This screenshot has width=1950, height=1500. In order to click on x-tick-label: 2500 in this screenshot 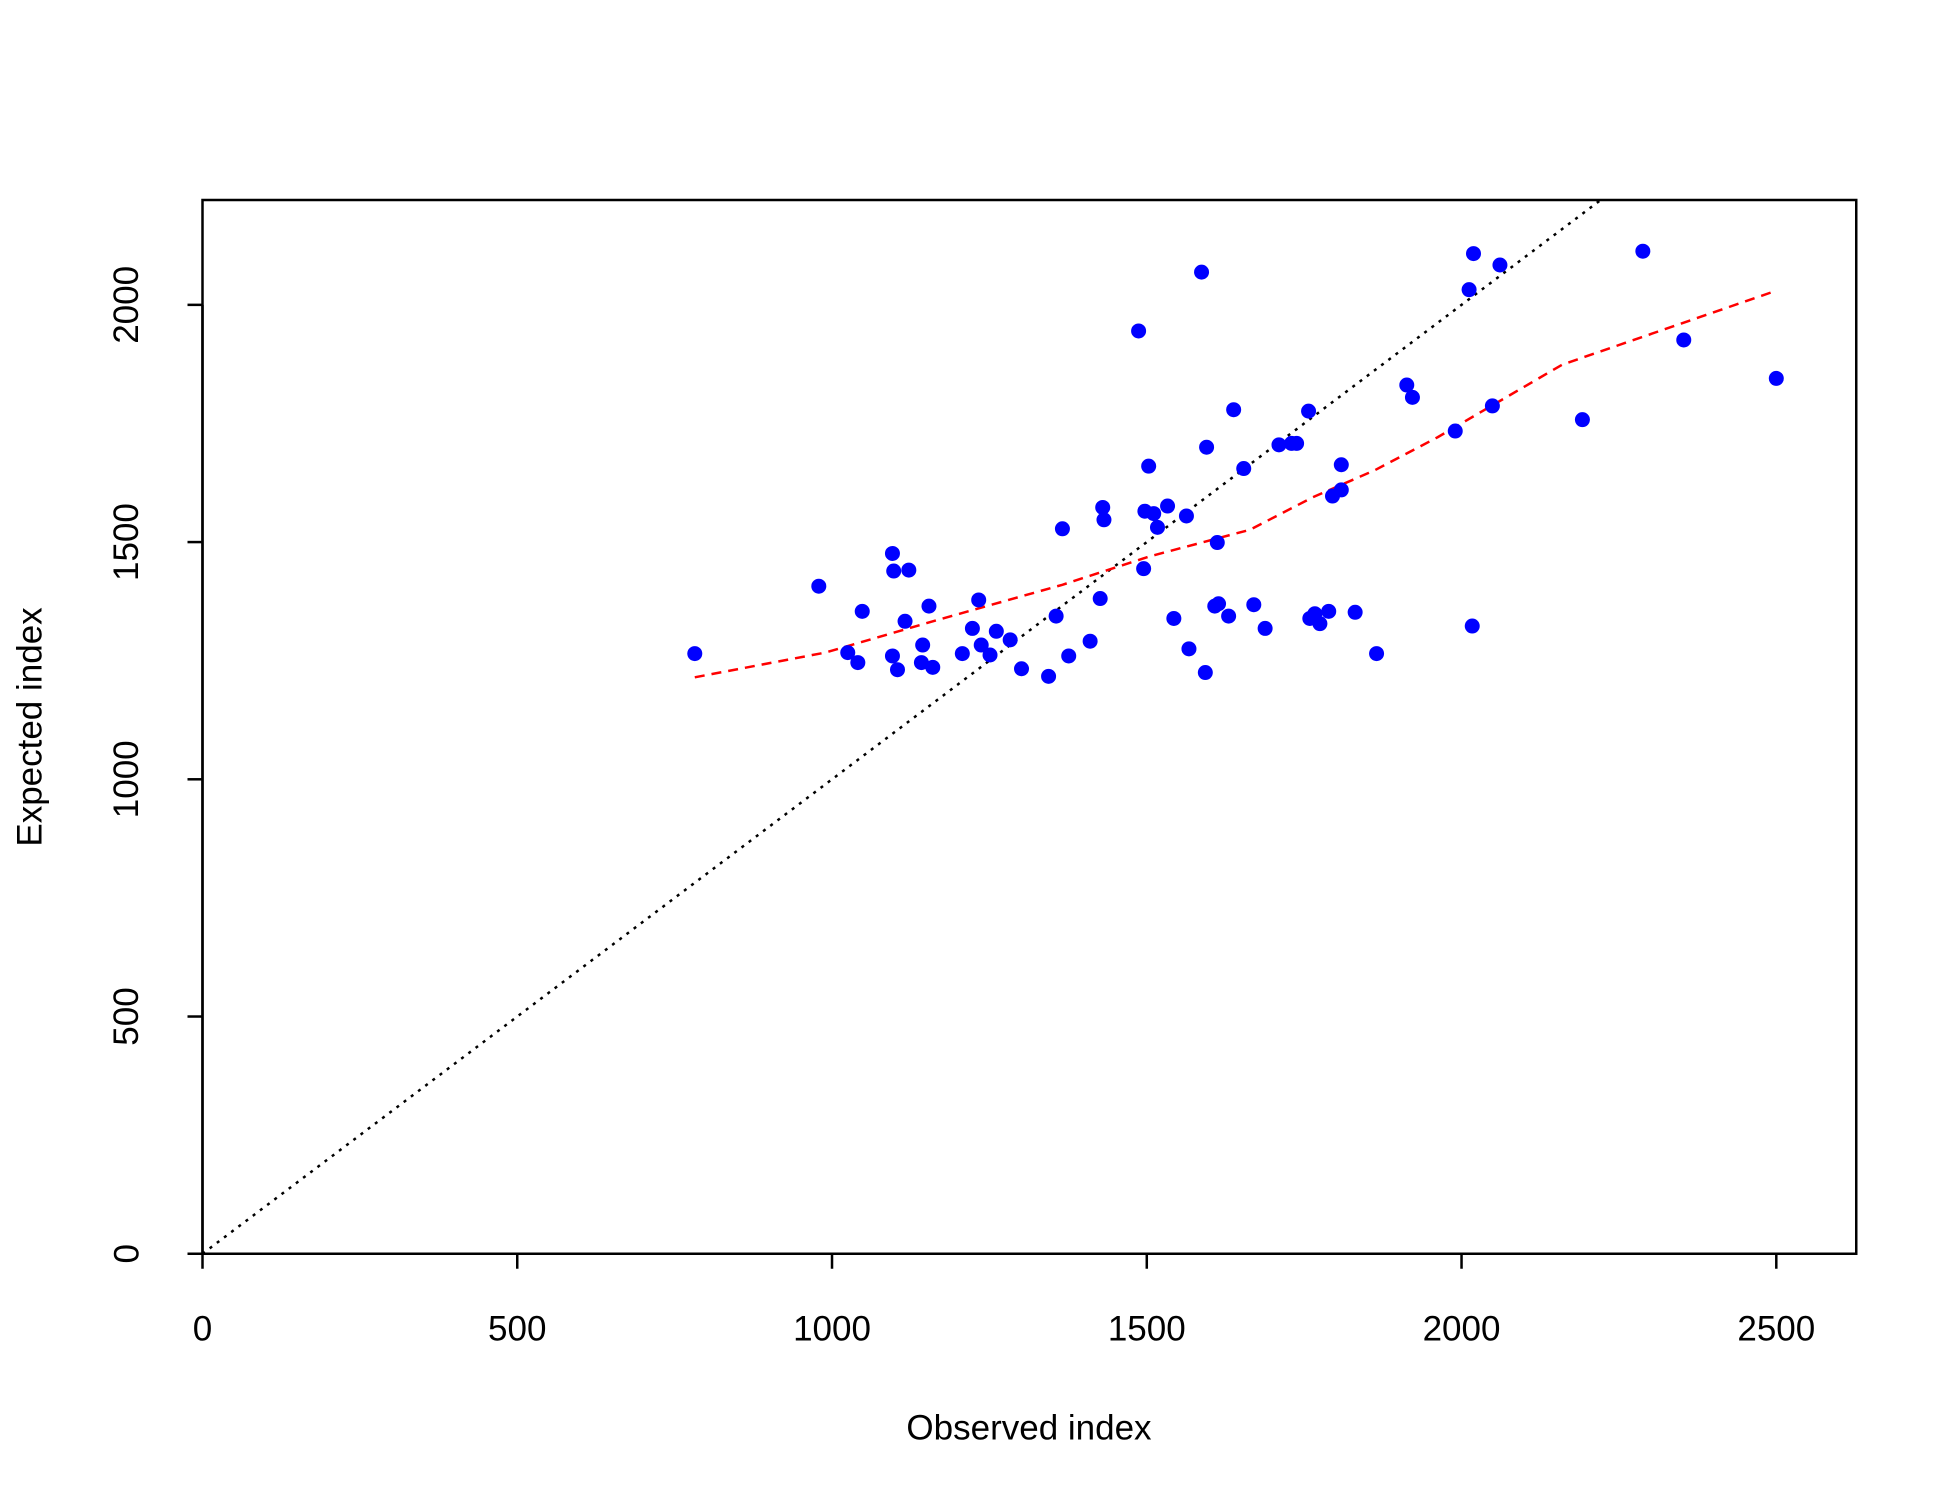, I will do `click(1776, 1328)`.